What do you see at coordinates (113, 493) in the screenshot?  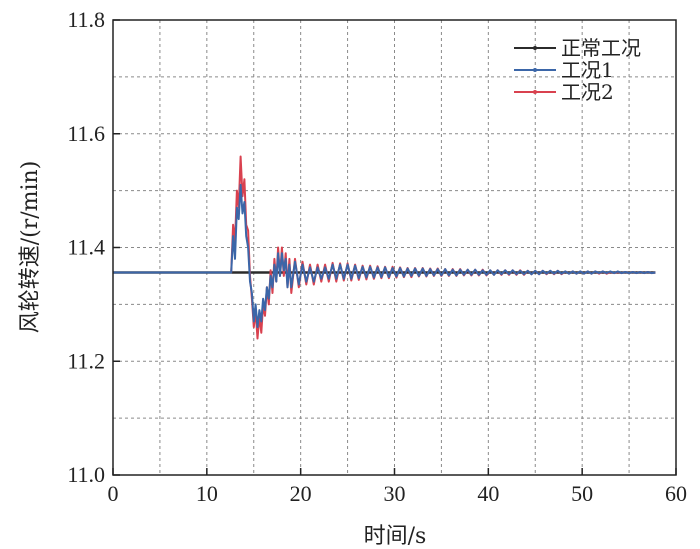 I see `x-tick-label: 0` at bounding box center [113, 493].